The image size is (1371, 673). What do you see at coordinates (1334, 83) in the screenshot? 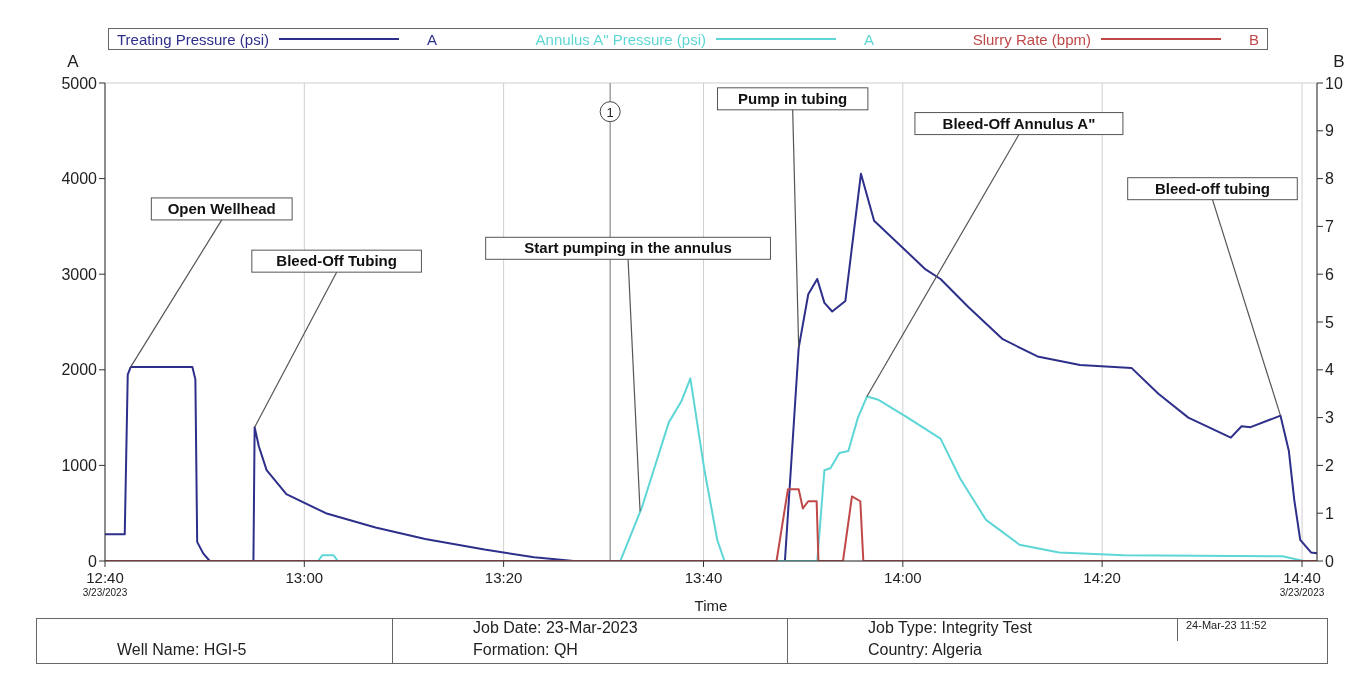
I see `y2-tick-label: 10` at bounding box center [1334, 83].